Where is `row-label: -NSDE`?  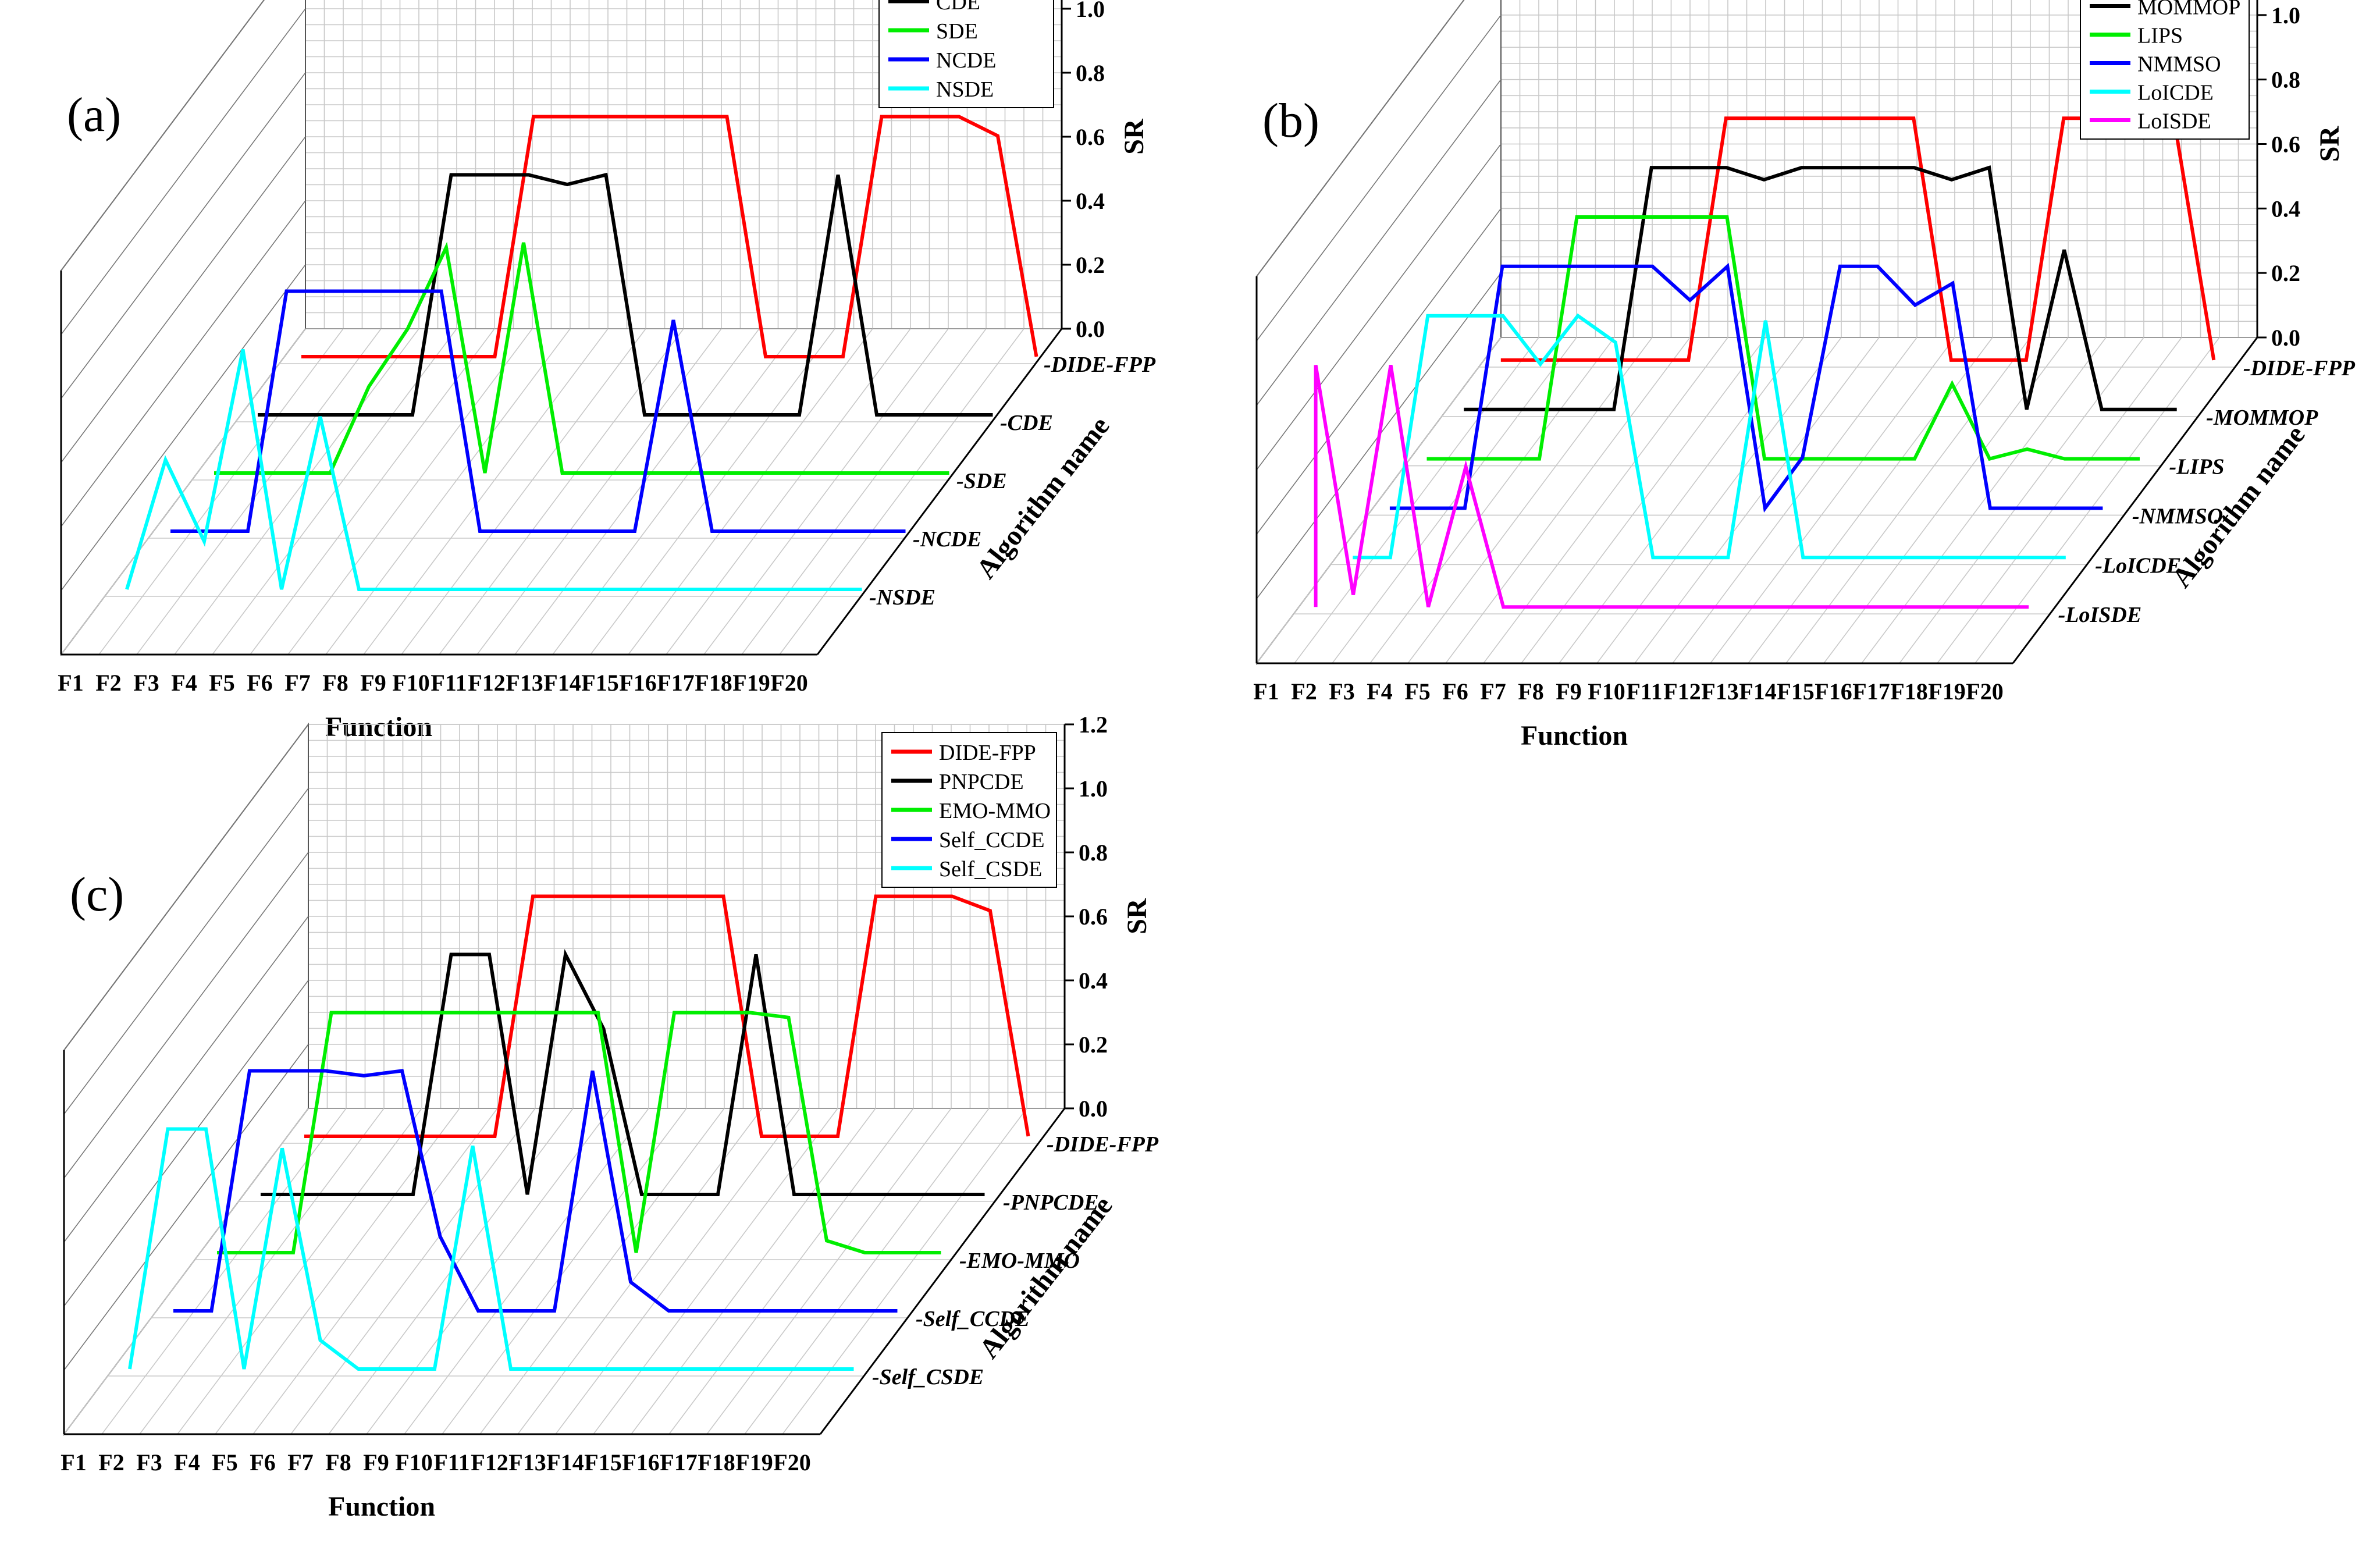
row-label: -NSDE is located at coordinates (902, 597).